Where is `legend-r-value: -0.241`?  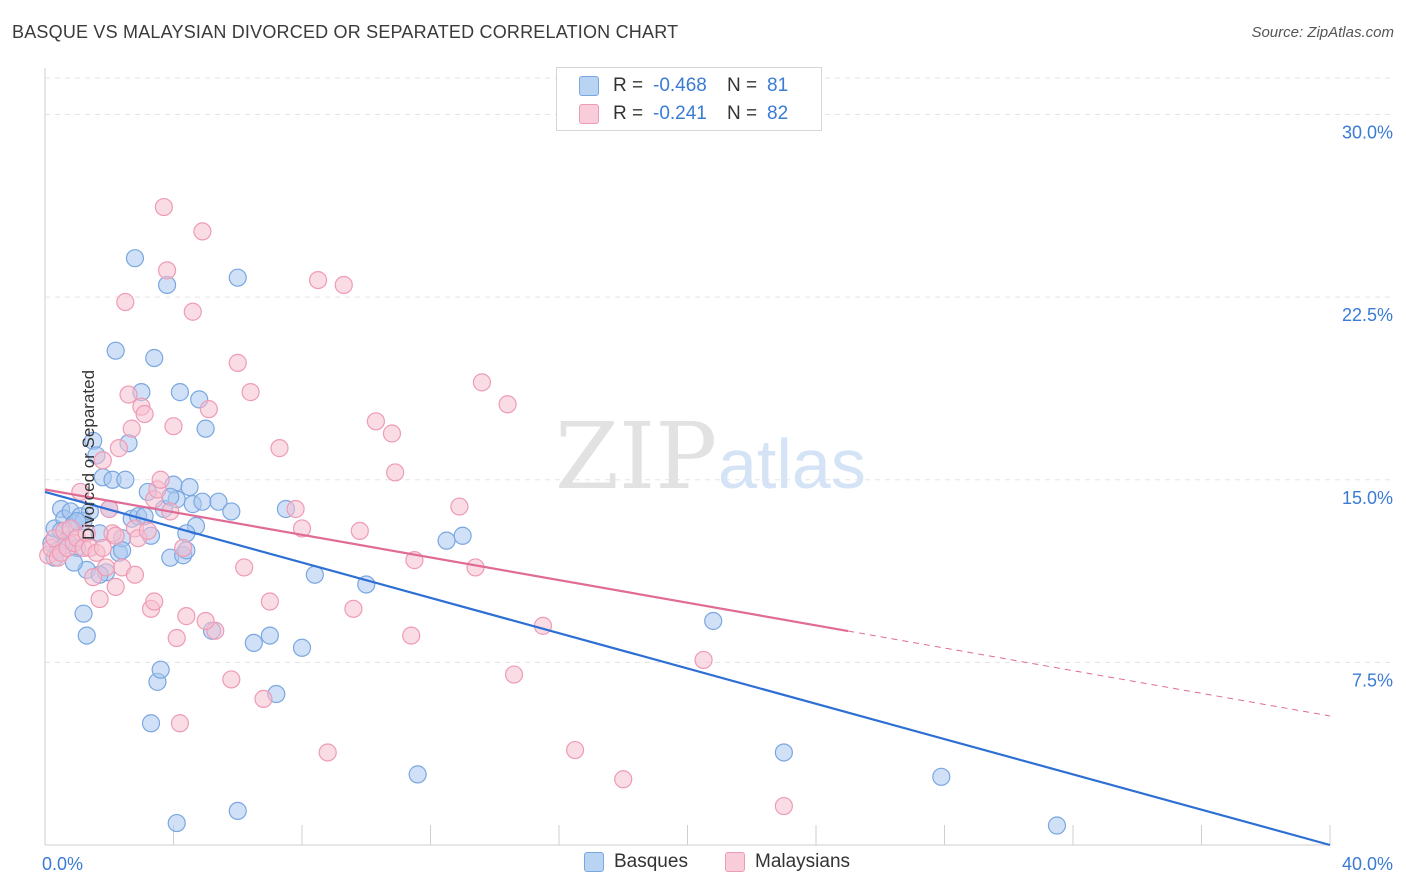 legend-r-value: -0.241 is located at coordinates (680, 113).